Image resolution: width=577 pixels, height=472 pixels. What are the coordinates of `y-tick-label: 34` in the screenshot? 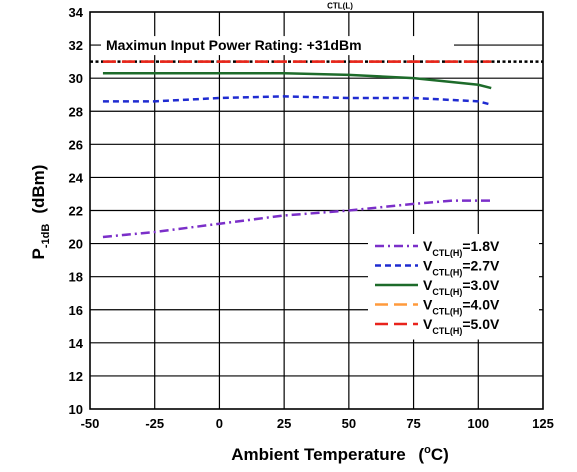 It's located at (76, 12).